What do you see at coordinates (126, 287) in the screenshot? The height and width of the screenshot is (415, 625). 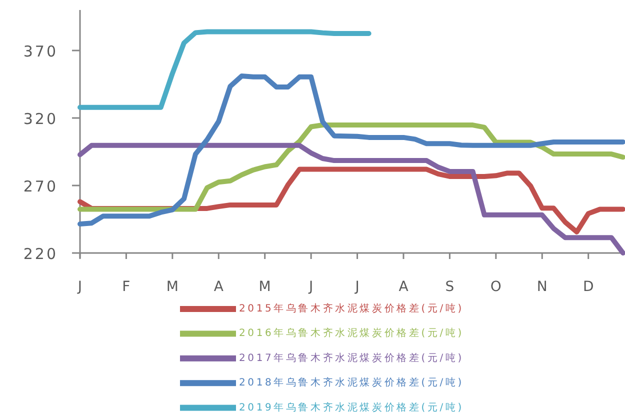 I see `x-tick-label: F` at bounding box center [126, 287].